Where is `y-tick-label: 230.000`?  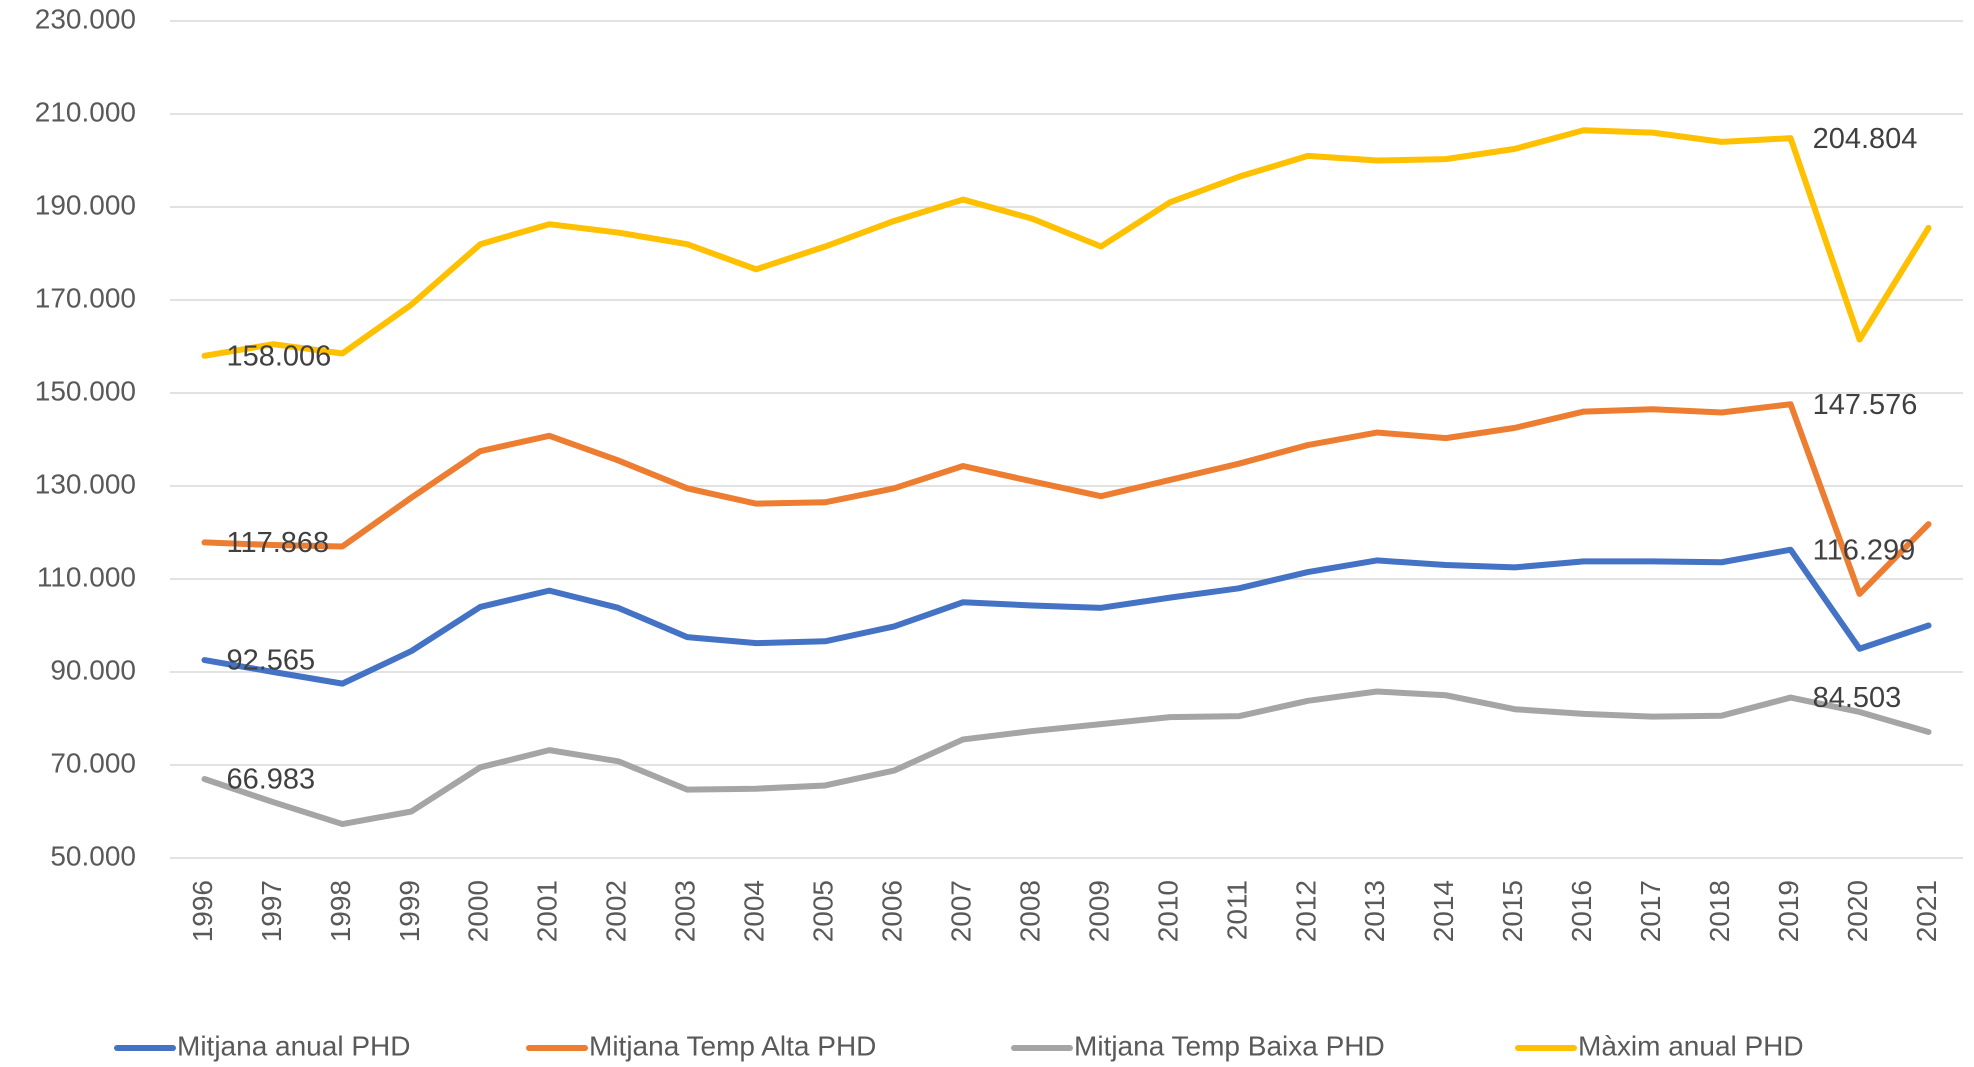
y-tick-label: 230.000 is located at coordinates (85, 18).